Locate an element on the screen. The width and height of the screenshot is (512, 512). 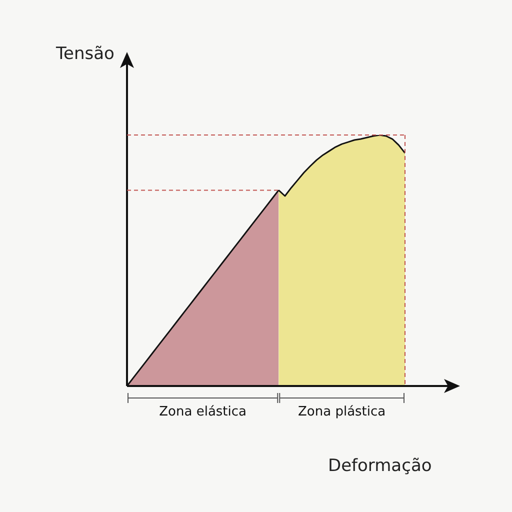
x-axis-title: Deformação is located at coordinates (380, 466).